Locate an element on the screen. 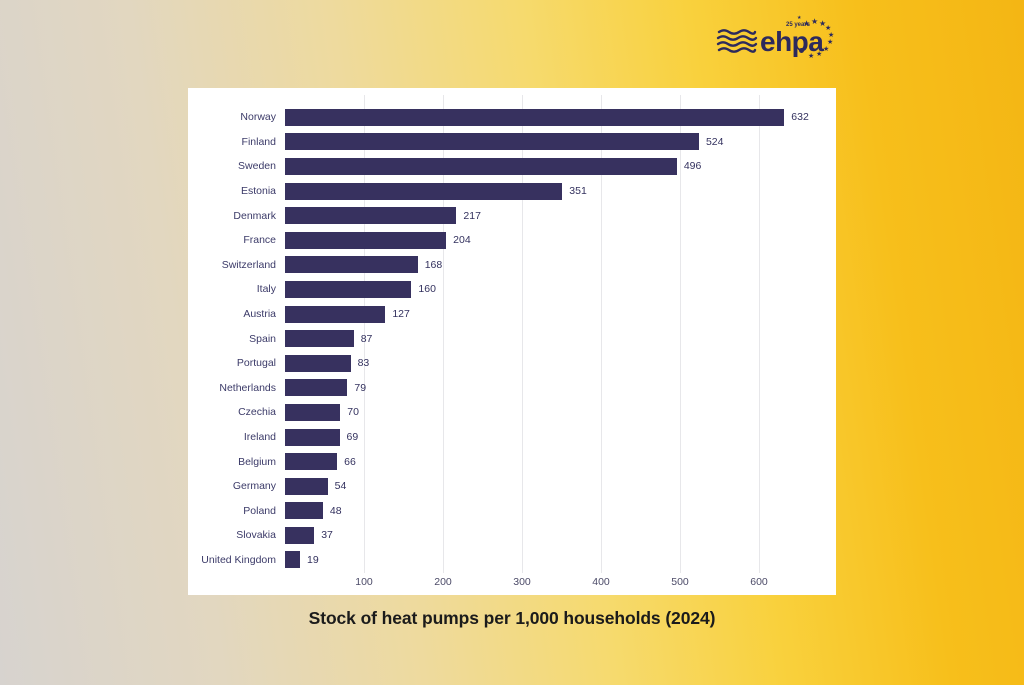  category-label: Slovakia is located at coordinates (256, 535).